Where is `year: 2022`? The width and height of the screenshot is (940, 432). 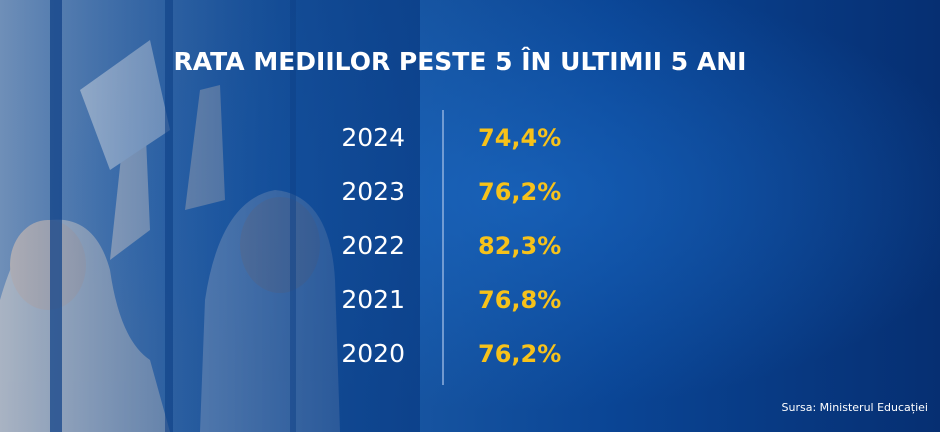
year: 2022 is located at coordinates (373, 245).